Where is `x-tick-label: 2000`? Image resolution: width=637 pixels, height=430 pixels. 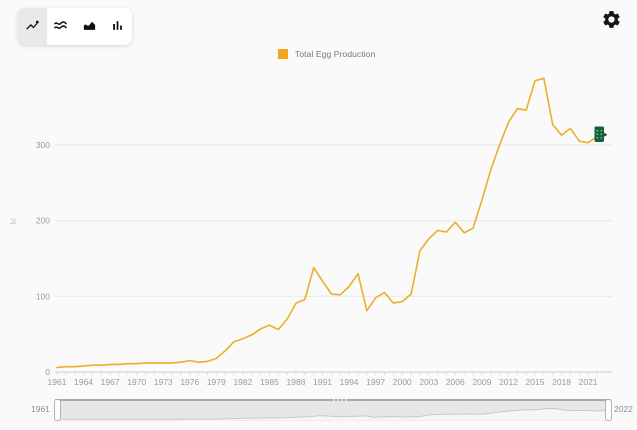
x-tick-label: 2000 is located at coordinates (402, 382).